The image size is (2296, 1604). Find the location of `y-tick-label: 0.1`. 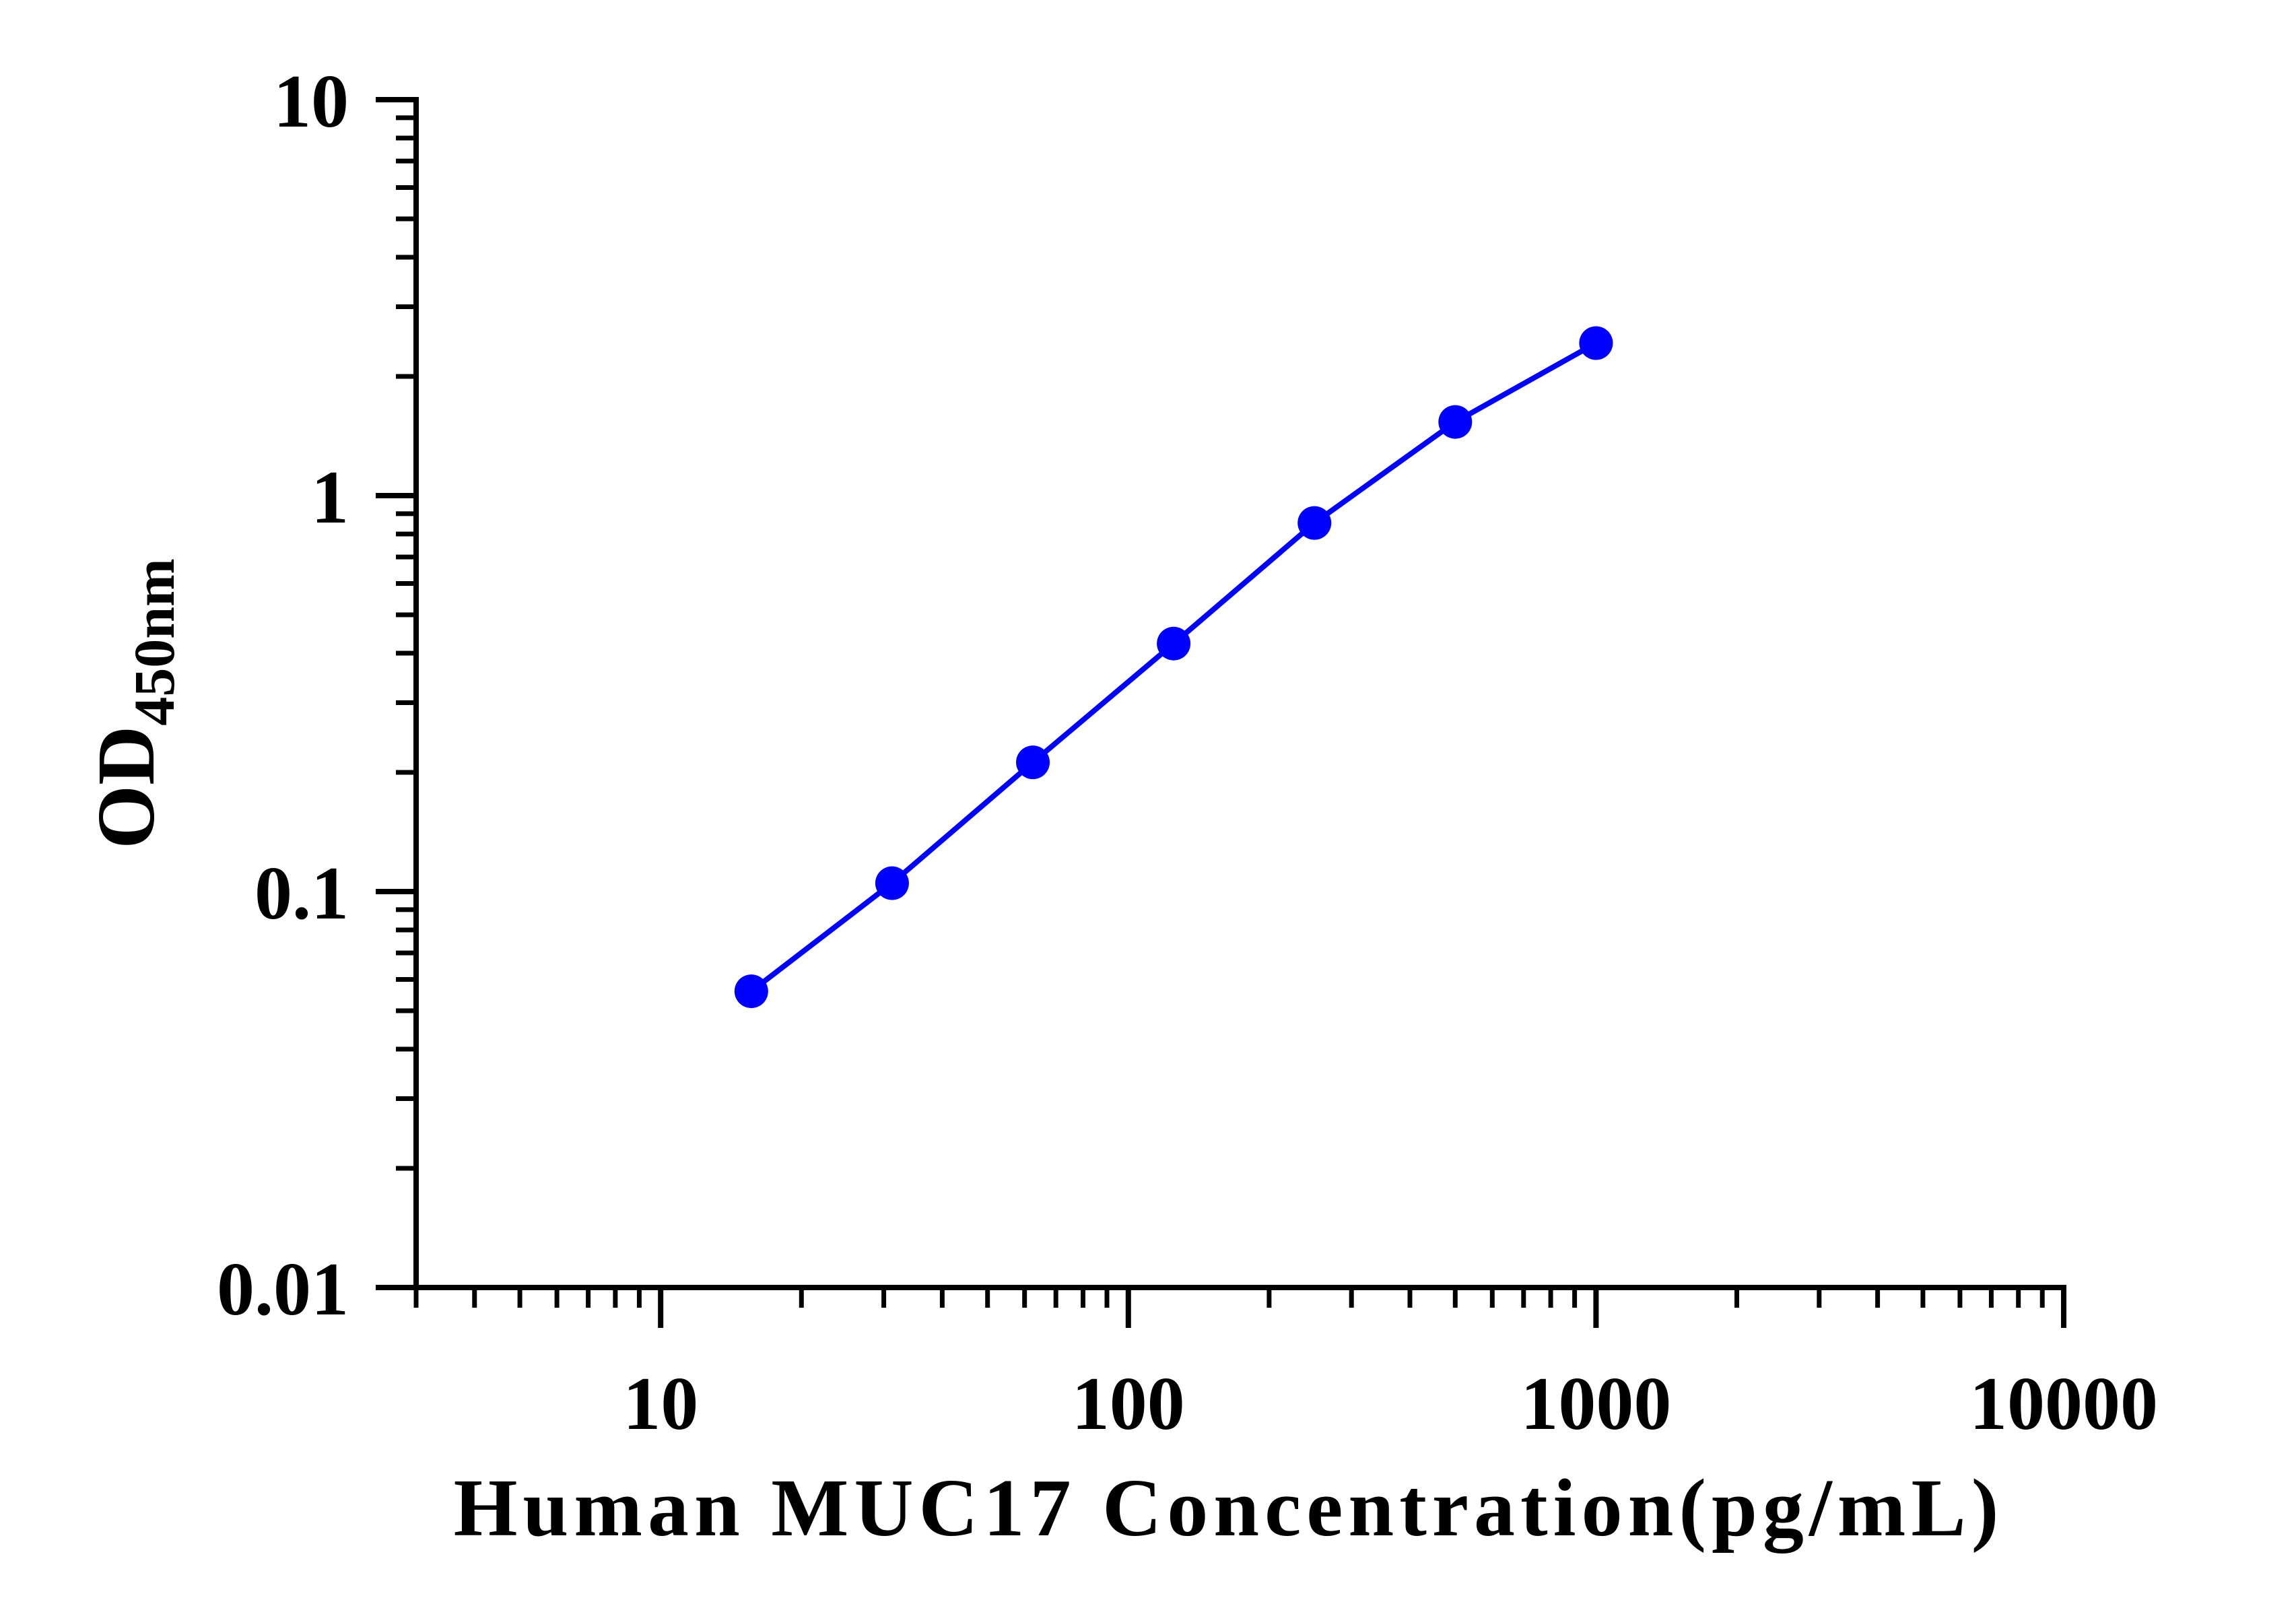

y-tick-label: 0.1 is located at coordinates (302, 894).